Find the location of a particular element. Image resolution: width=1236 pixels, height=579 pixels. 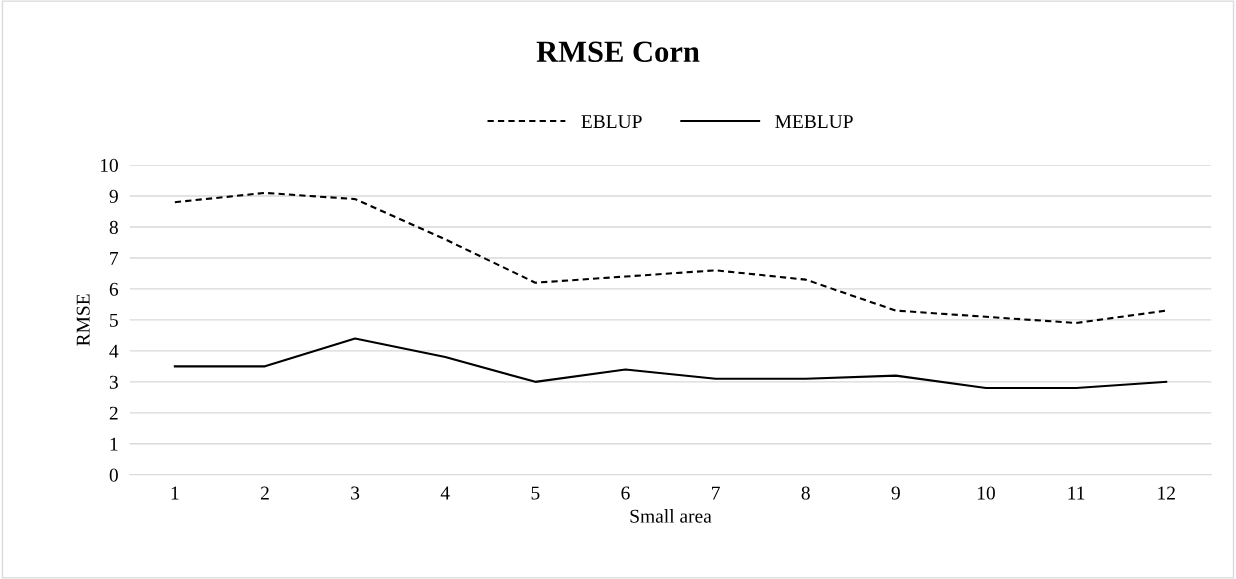

x-tick-label: 5 is located at coordinates (535, 493).